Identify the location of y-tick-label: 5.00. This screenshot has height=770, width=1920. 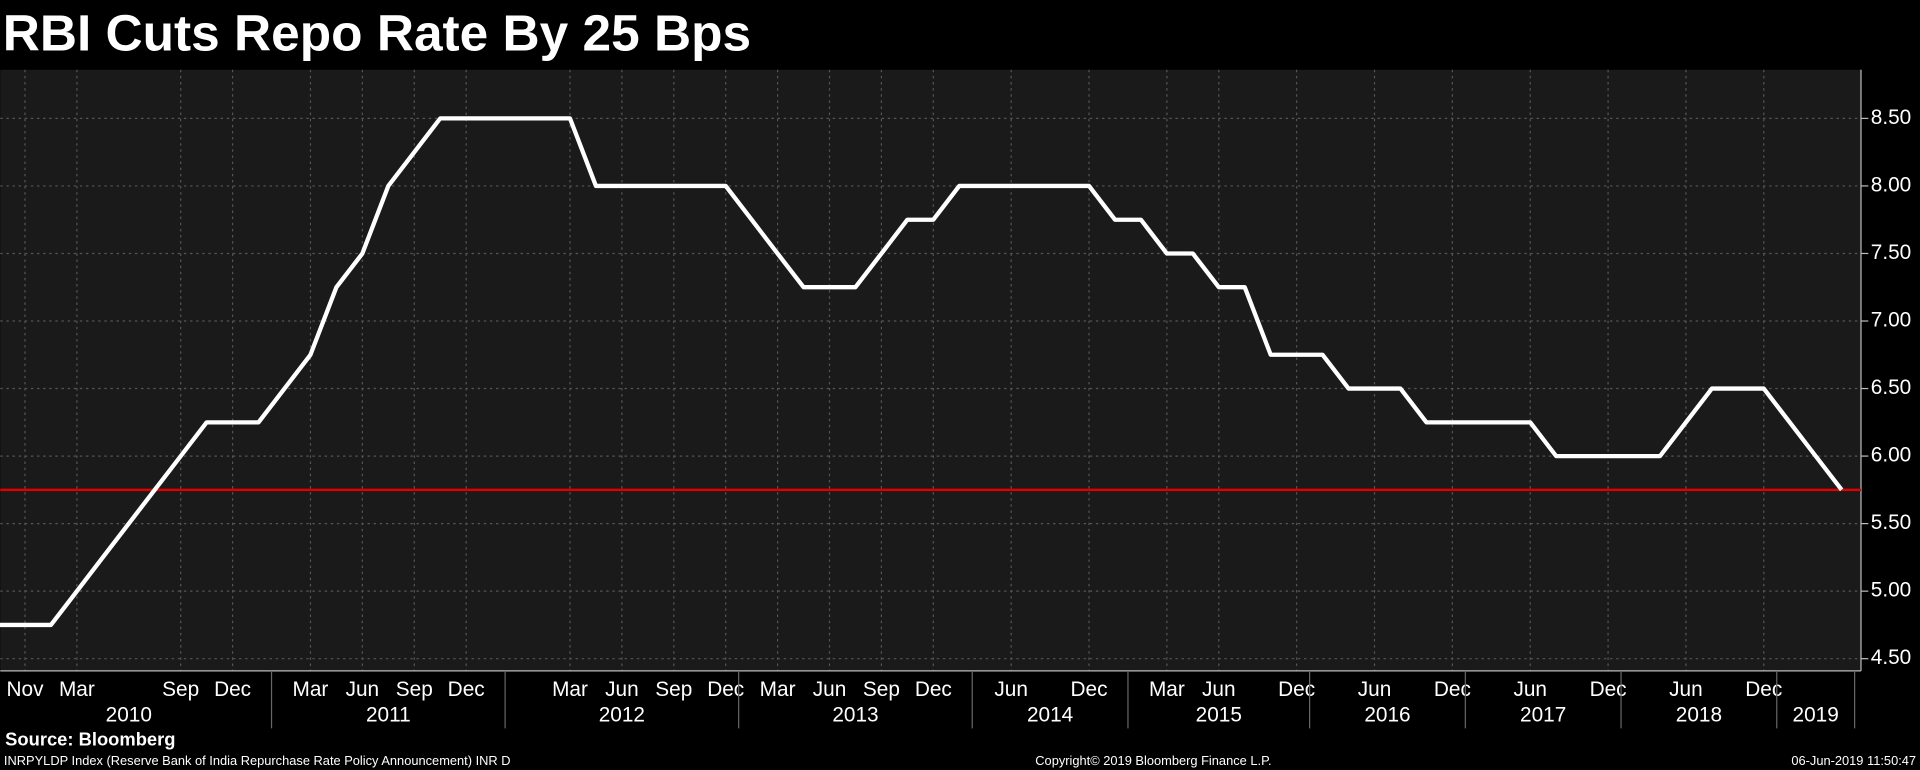
(1891, 590).